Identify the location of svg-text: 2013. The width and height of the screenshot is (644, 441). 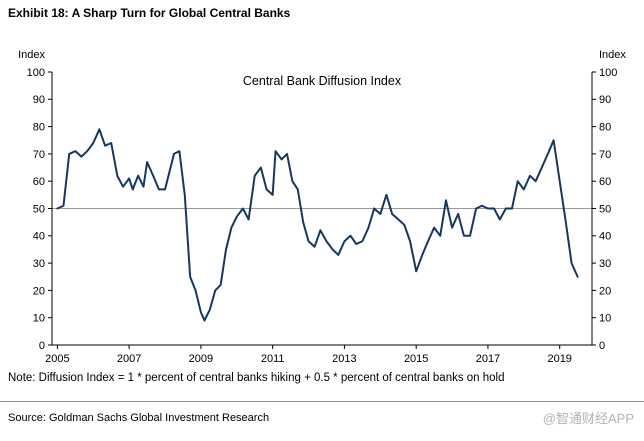
(344, 359).